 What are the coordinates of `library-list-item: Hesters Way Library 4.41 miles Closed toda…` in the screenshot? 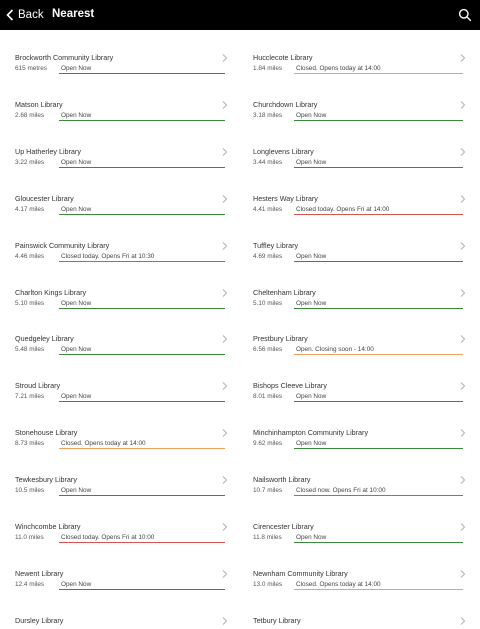 It's located at (360, 193).